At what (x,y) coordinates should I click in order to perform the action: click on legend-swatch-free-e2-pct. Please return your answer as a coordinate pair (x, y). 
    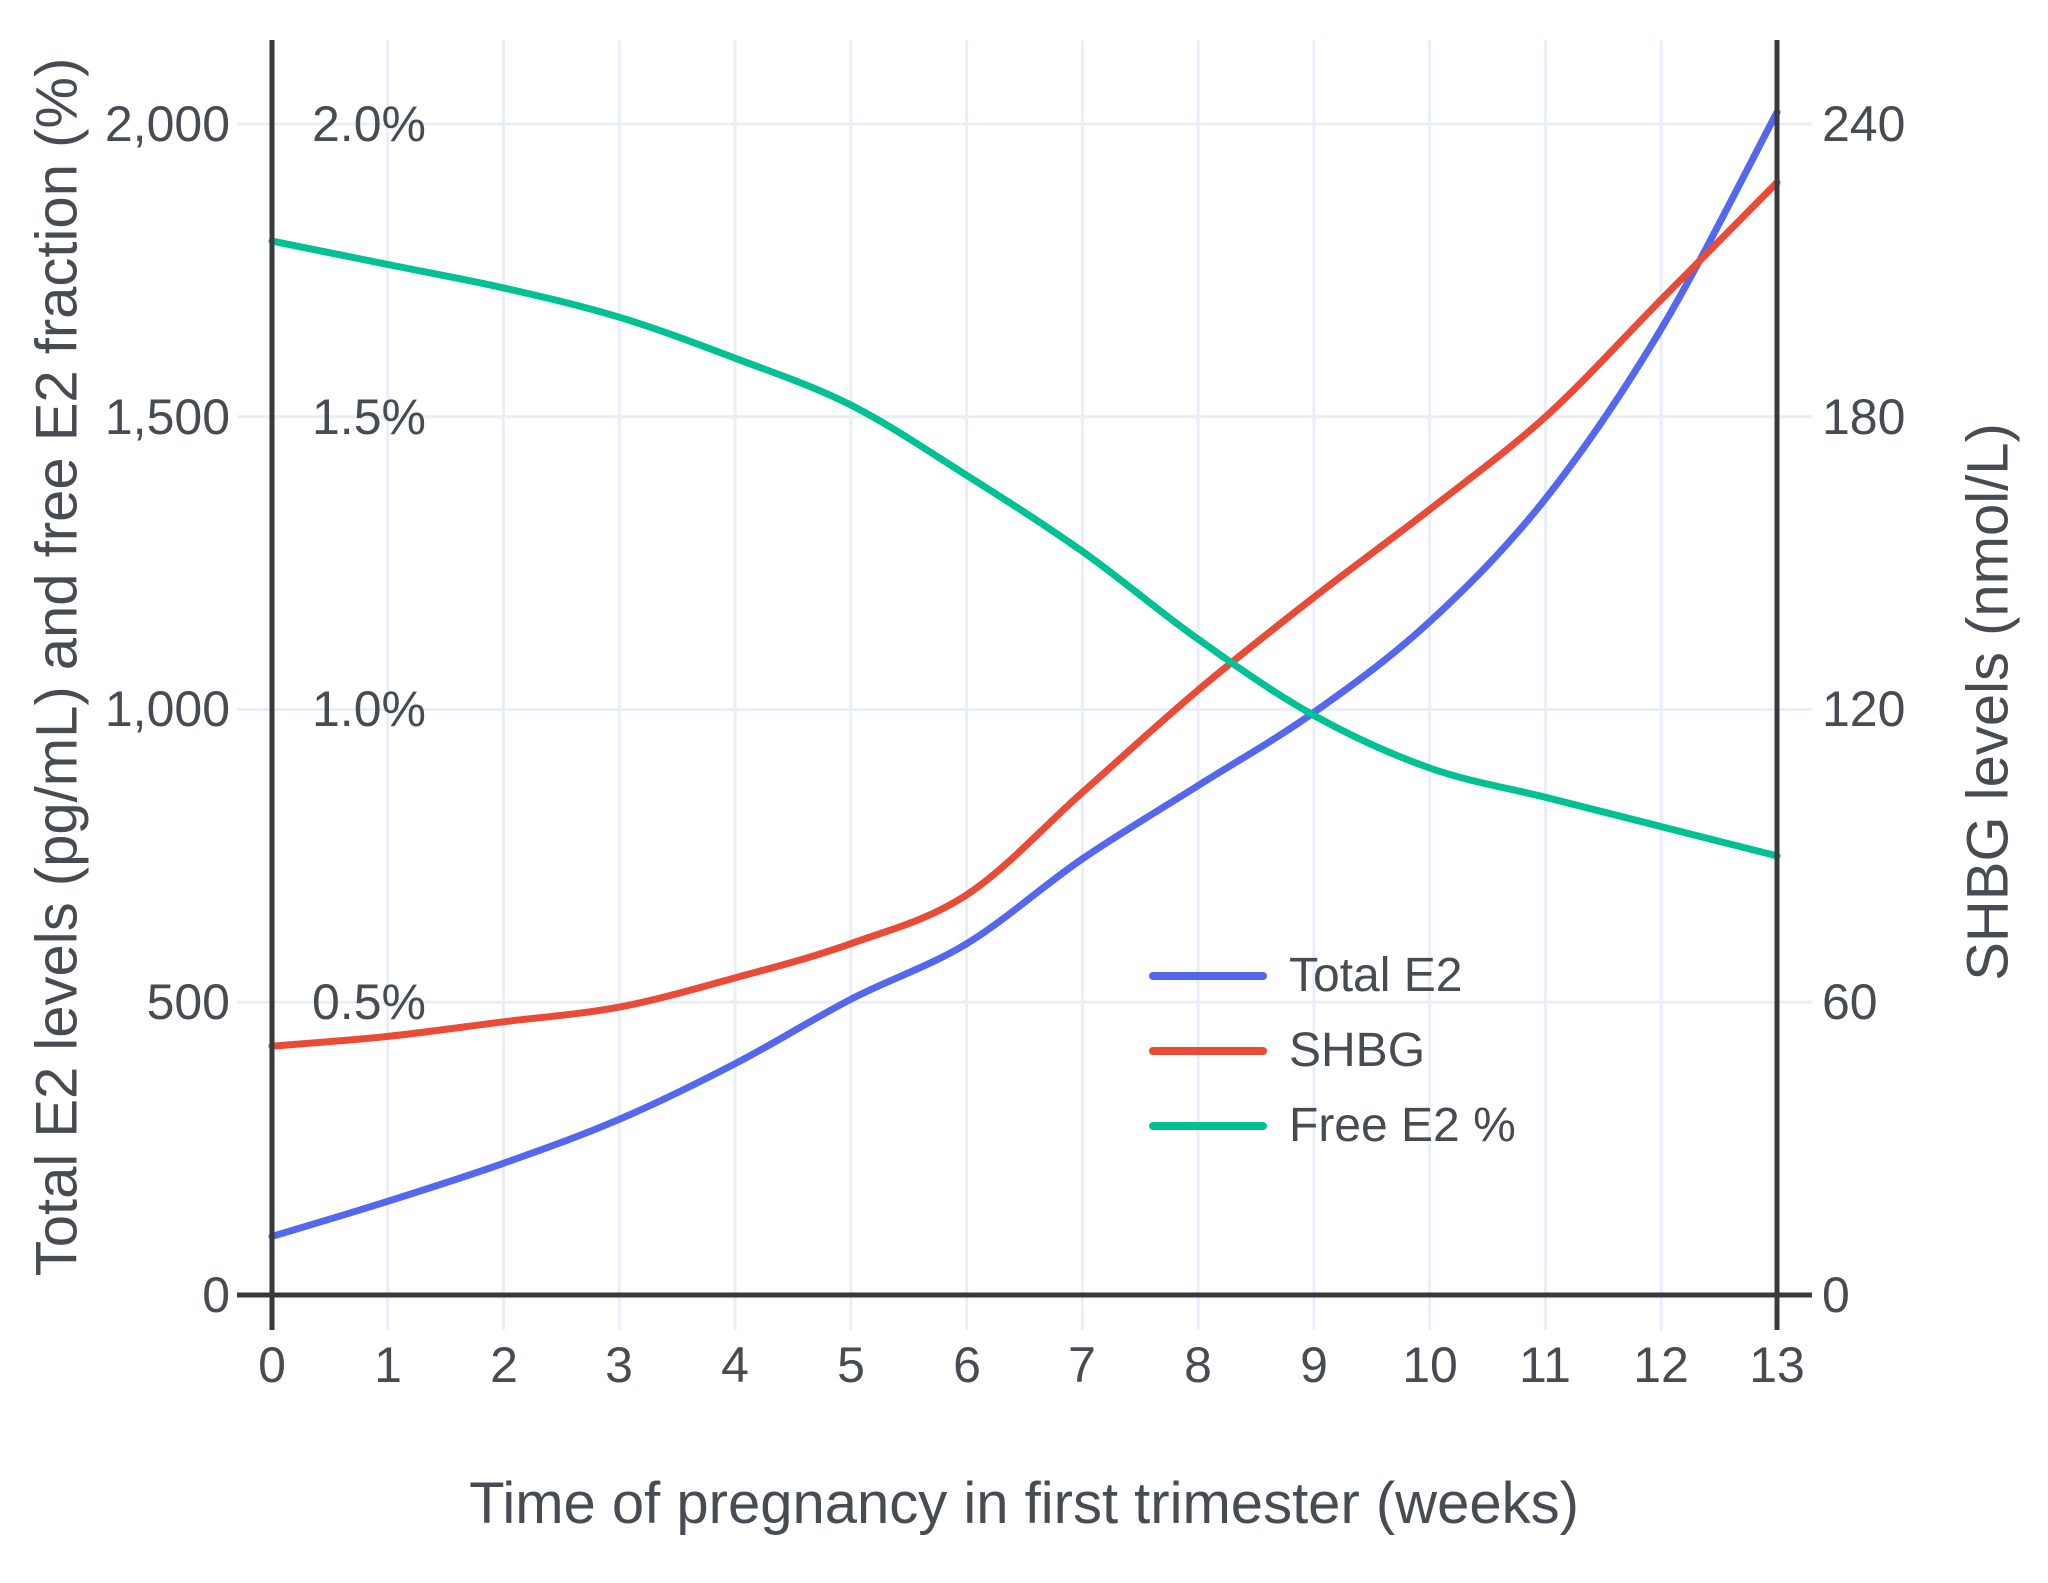
    Looking at the image, I should click on (1208, 1125).